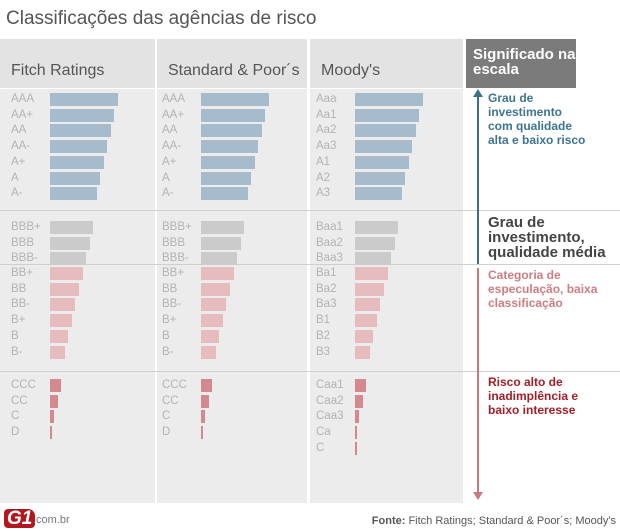 This screenshot has height=531, width=620. What do you see at coordinates (326, 146) in the screenshot?
I see `rating-label: Aa3` at bounding box center [326, 146].